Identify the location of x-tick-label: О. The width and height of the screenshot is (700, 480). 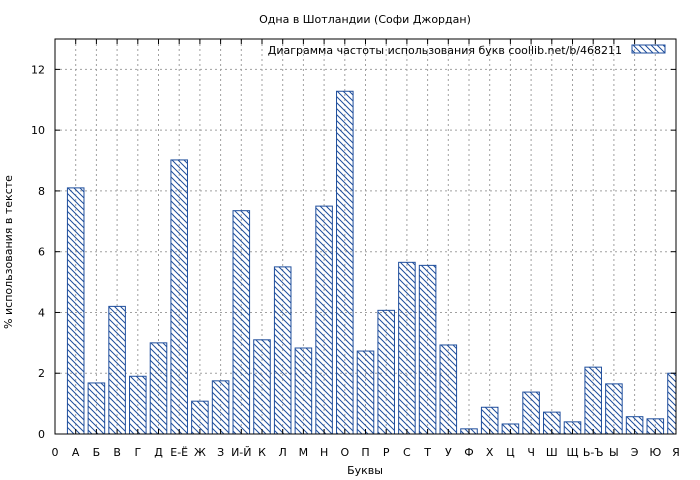
(344, 452).